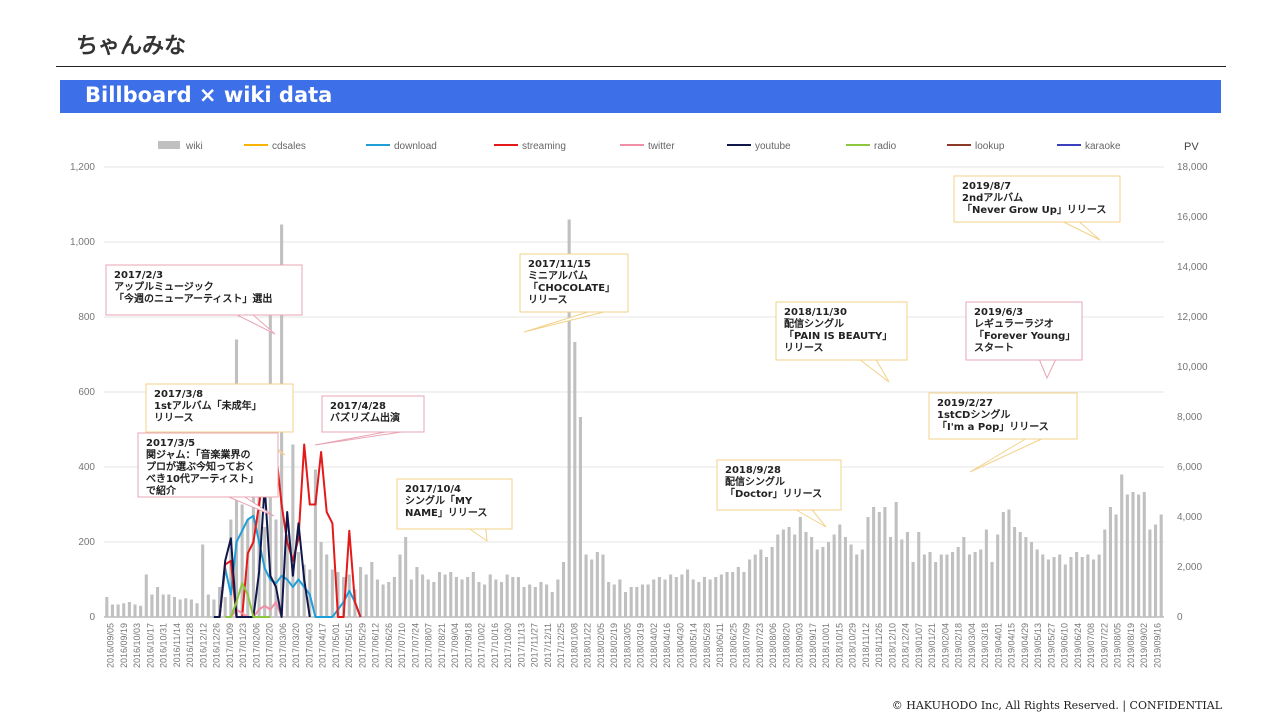  I want to click on y-right-tick: 0, so click(1180, 617).